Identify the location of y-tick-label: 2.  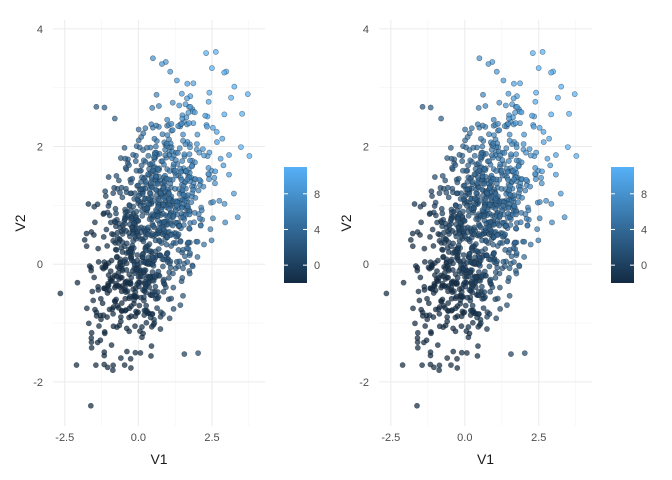
(366, 148).